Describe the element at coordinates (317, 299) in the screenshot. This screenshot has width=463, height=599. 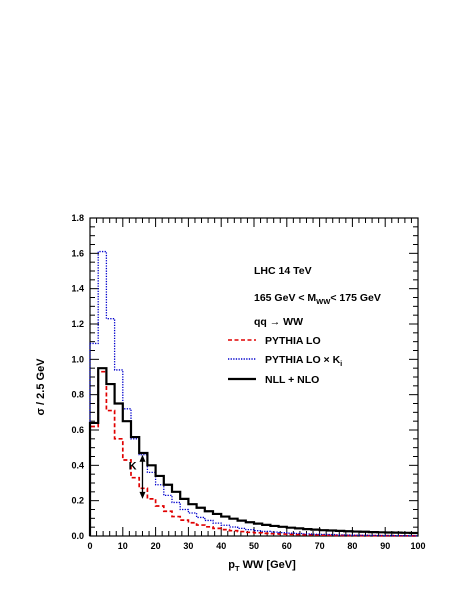
I see `legend-mass-range: 165 GeV < MWW< 175 GeV` at that location.